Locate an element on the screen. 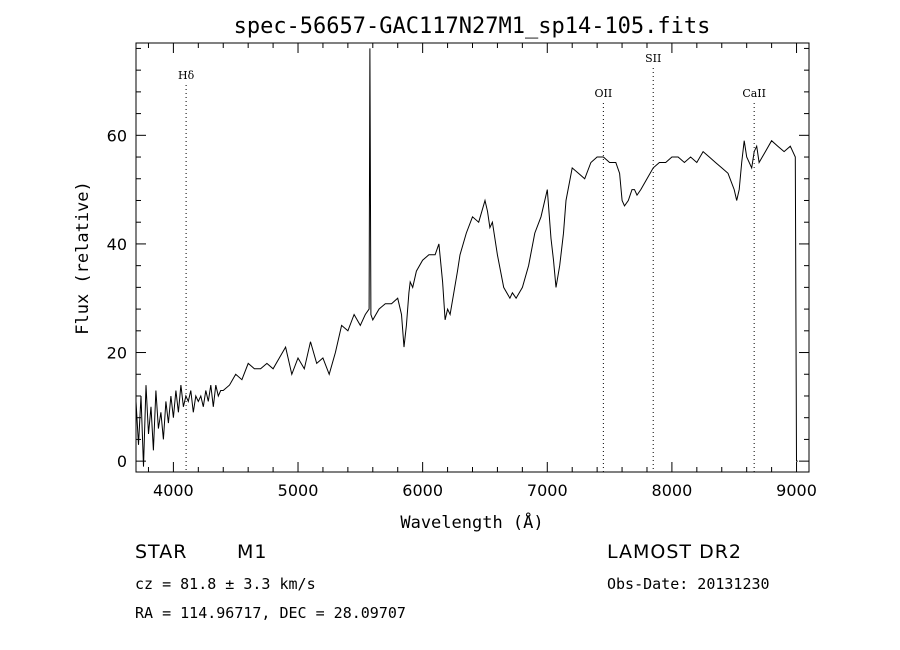 The height and width of the screenshot is (650, 900). x-tick-label: 7000 is located at coordinates (547, 490).